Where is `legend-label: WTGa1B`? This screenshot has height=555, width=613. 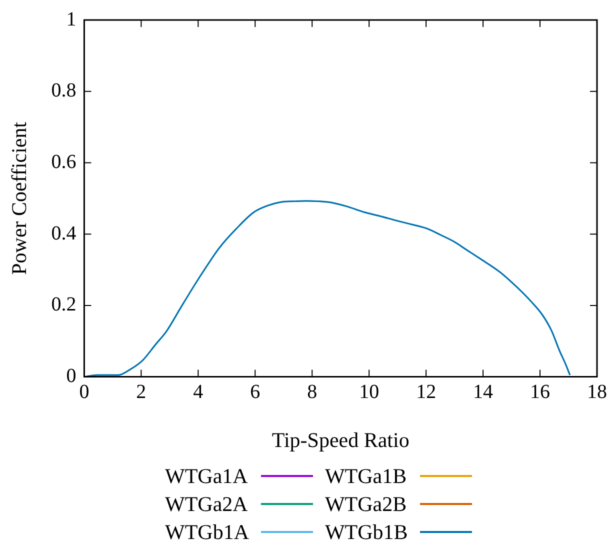
legend-label: WTGa1B is located at coordinates (366, 476).